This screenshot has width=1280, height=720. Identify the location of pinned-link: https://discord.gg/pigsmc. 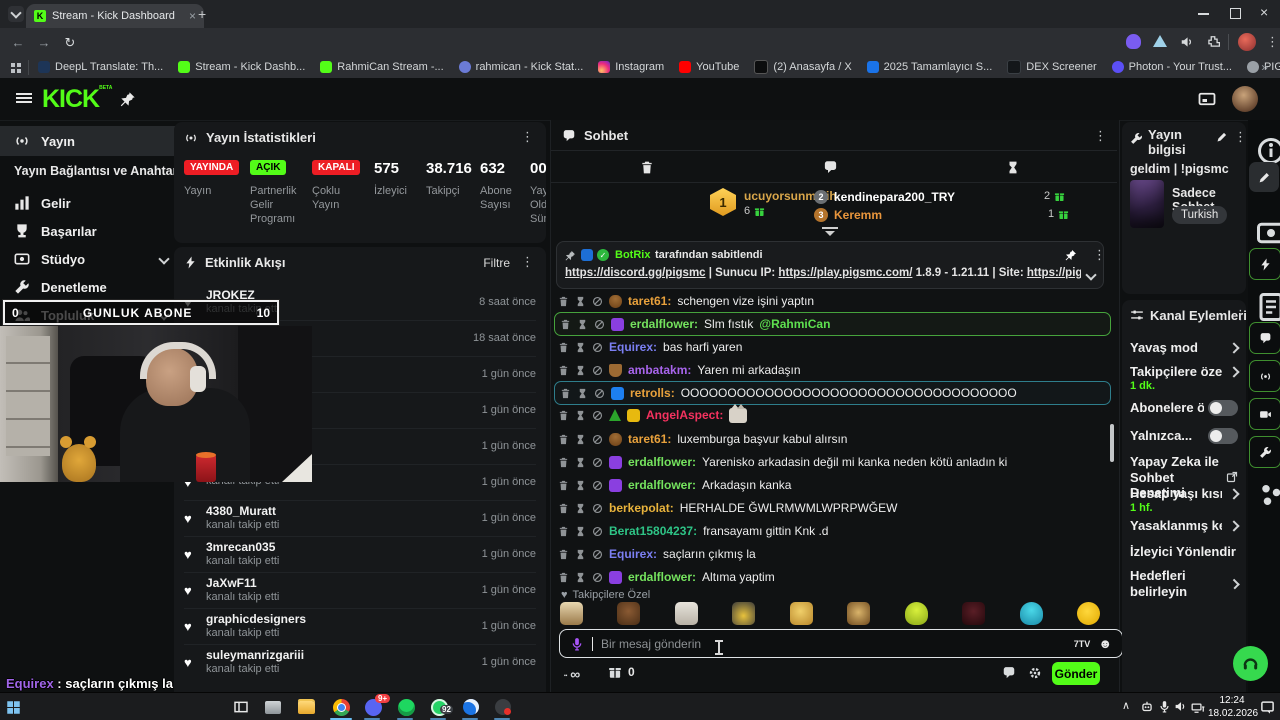
(635, 273).